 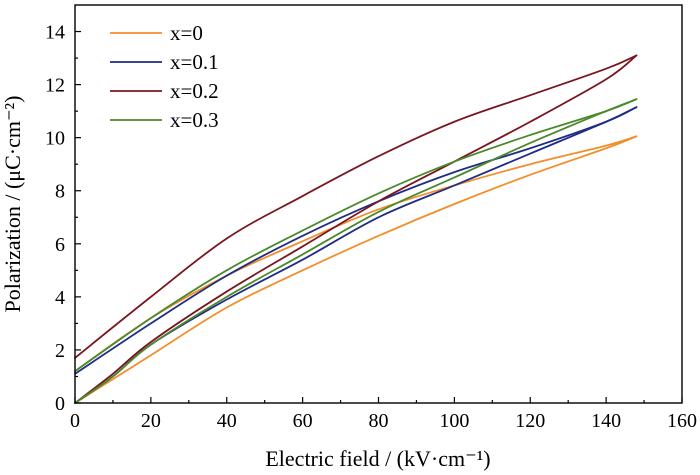 What do you see at coordinates (454, 421) in the screenshot?
I see `x-tick-label: 100` at bounding box center [454, 421].